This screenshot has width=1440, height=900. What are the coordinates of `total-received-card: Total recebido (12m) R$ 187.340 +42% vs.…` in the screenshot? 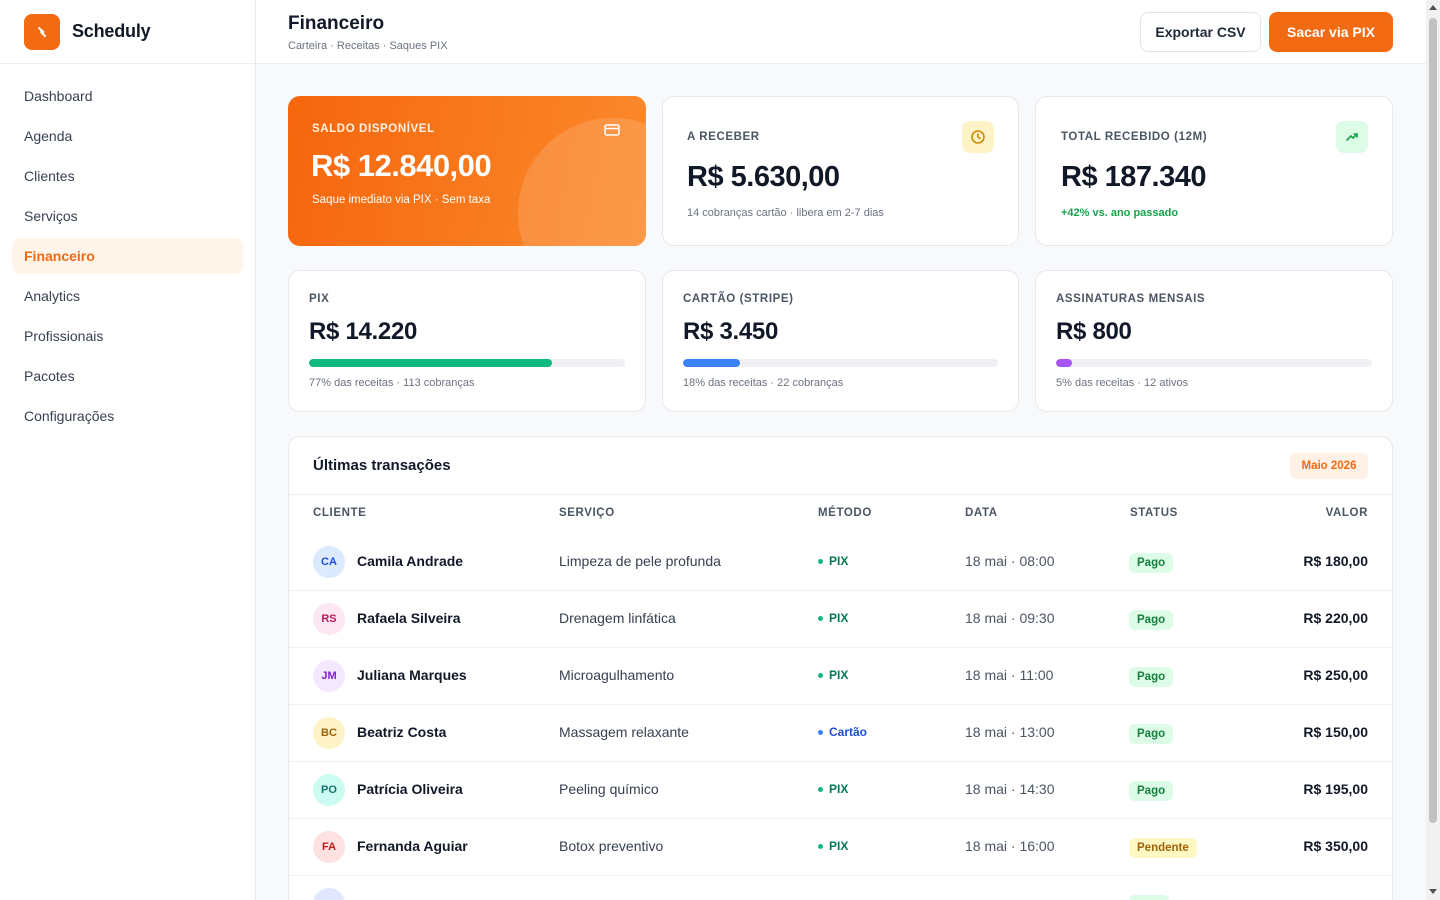 It's located at (1214, 171).